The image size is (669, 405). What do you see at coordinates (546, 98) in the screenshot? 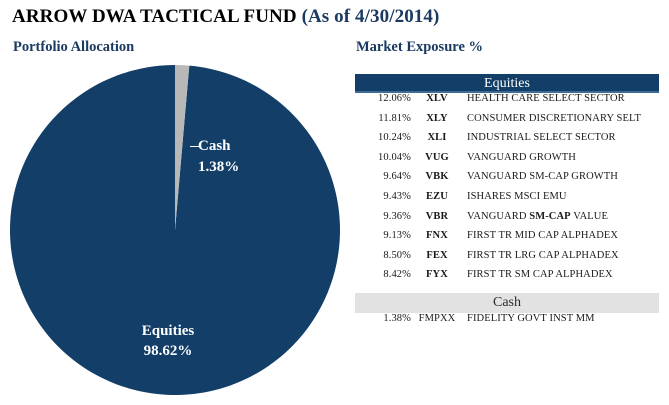
I see `holding-name: HEALTH CARE SELECT SECTOR` at bounding box center [546, 98].